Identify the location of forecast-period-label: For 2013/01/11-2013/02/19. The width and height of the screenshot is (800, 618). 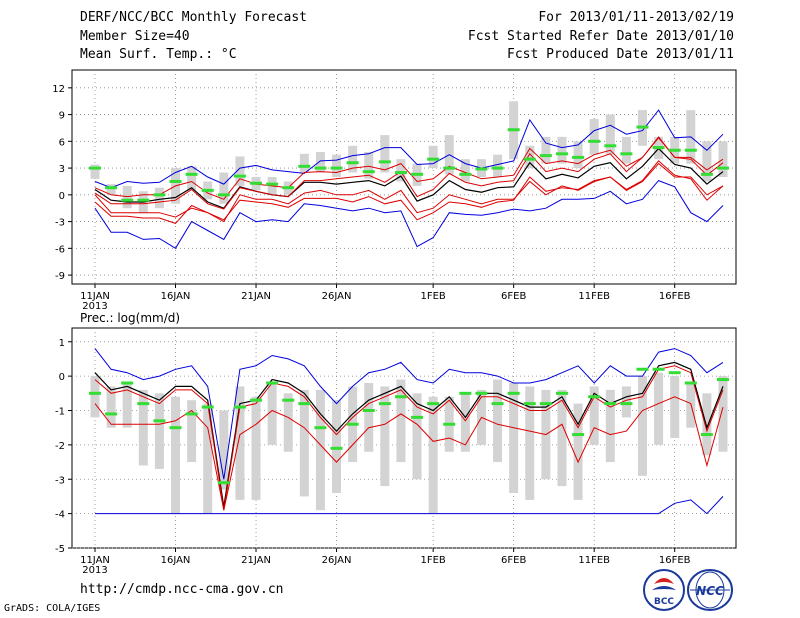
(636, 17).